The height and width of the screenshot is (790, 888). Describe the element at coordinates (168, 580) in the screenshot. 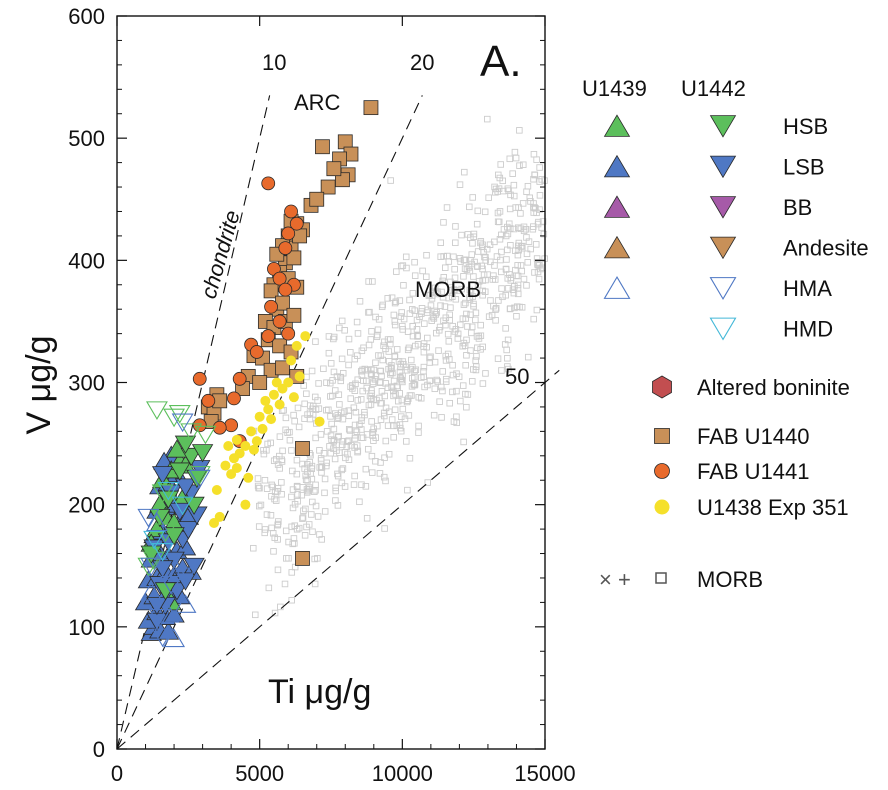

I see `series-u1439-hma` at that location.